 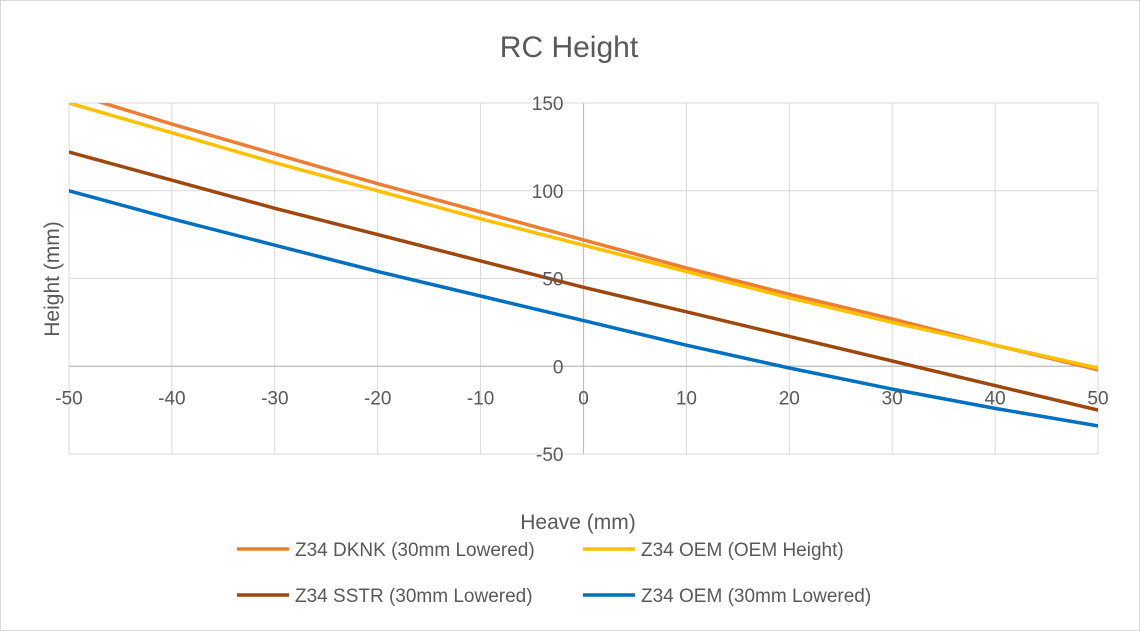 What do you see at coordinates (1097, 398) in the screenshot?
I see `x-tick-label: 50` at bounding box center [1097, 398].